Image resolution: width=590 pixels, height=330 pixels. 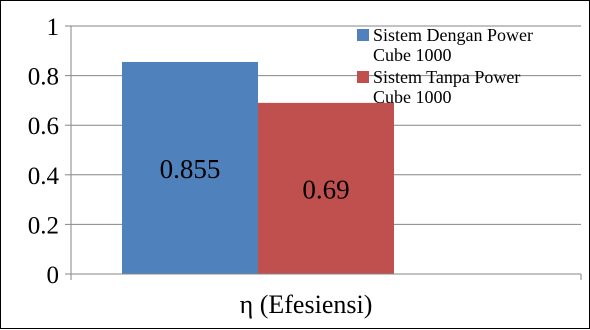 I want to click on y-tick-label: 0, so click(x=53, y=275).